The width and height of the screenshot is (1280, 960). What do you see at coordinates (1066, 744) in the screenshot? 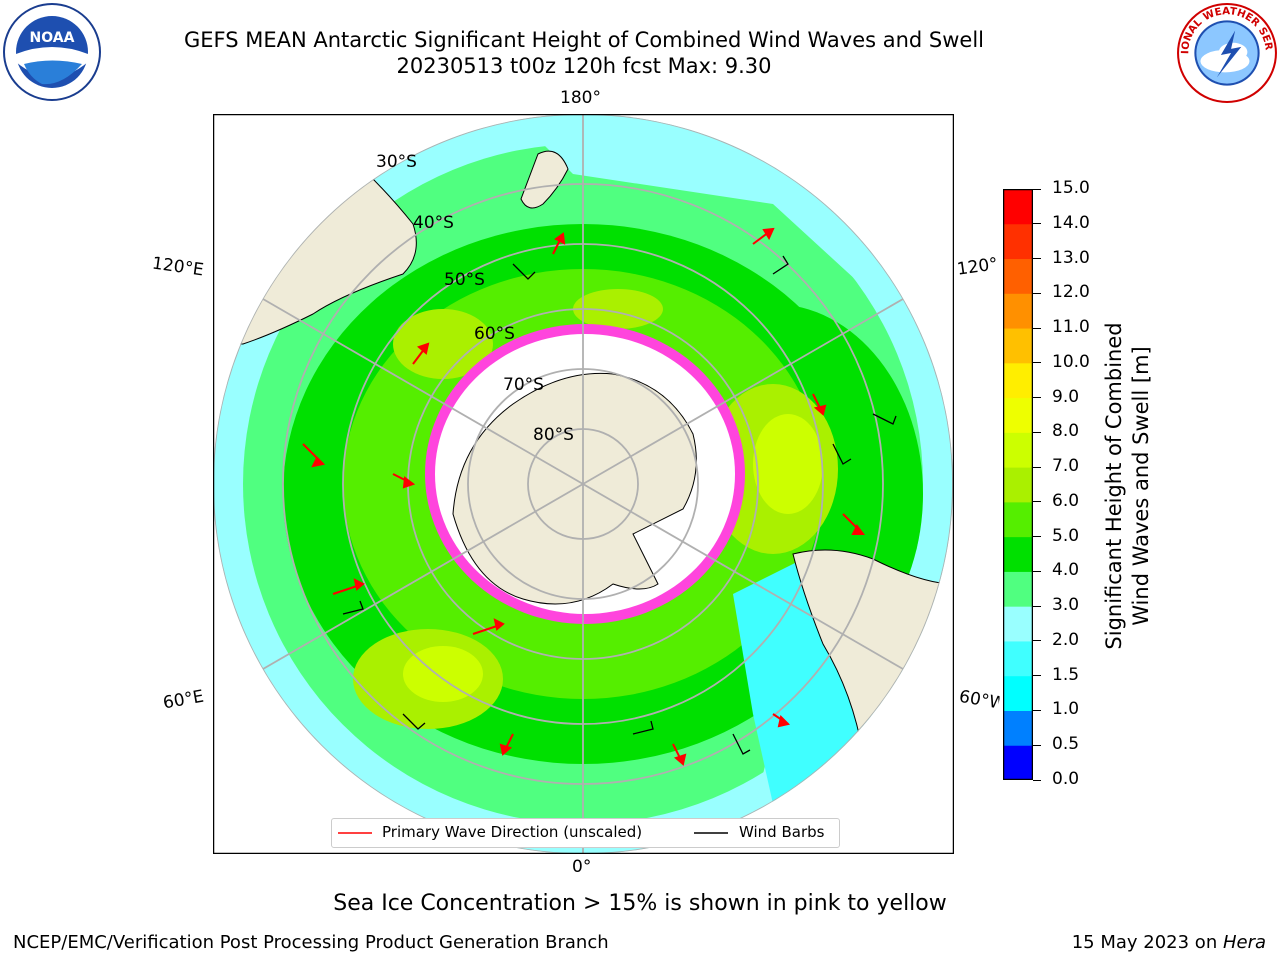
I see `colorbar-tick-label: 0.5` at bounding box center [1066, 744].